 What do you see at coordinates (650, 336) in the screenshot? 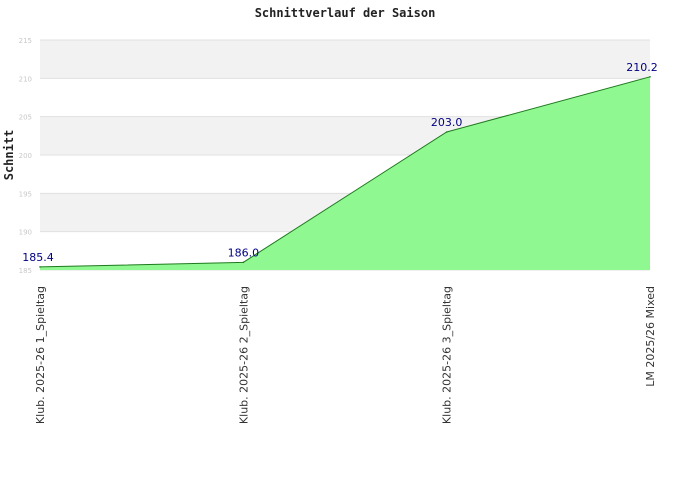
I see `x-tick-label: LM 2025/26 Mixed` at bounding box center [650, 336].